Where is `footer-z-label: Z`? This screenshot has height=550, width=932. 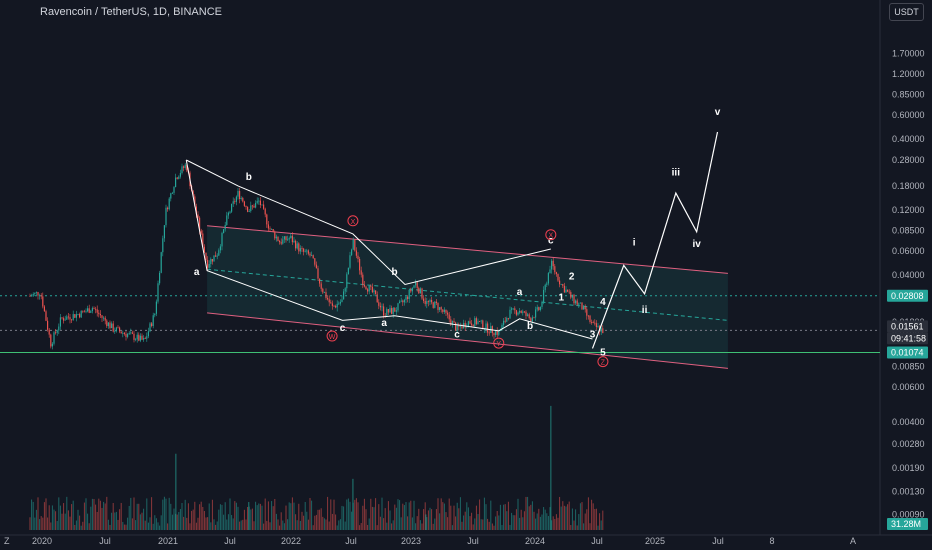 footer-z-label: Z is located at coordinates (7, 541).